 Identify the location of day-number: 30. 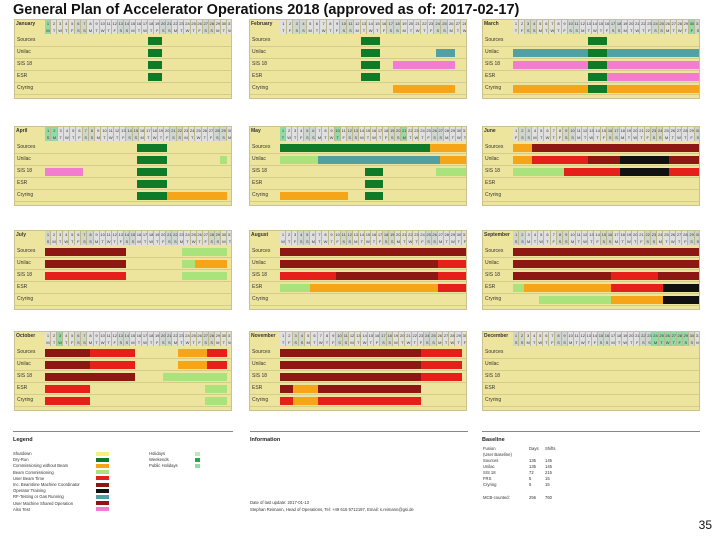
(697, 130).